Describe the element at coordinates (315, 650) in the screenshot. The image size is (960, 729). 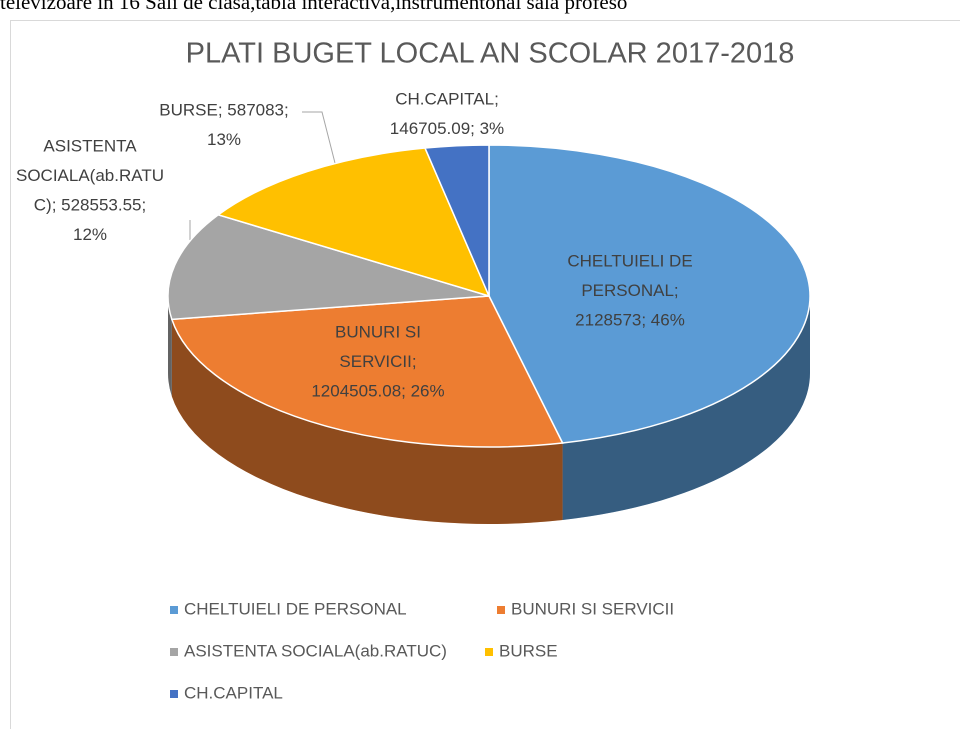
I see `legend-label: ASISTENTA SOCIALA(ab.RATUC)` at that location.